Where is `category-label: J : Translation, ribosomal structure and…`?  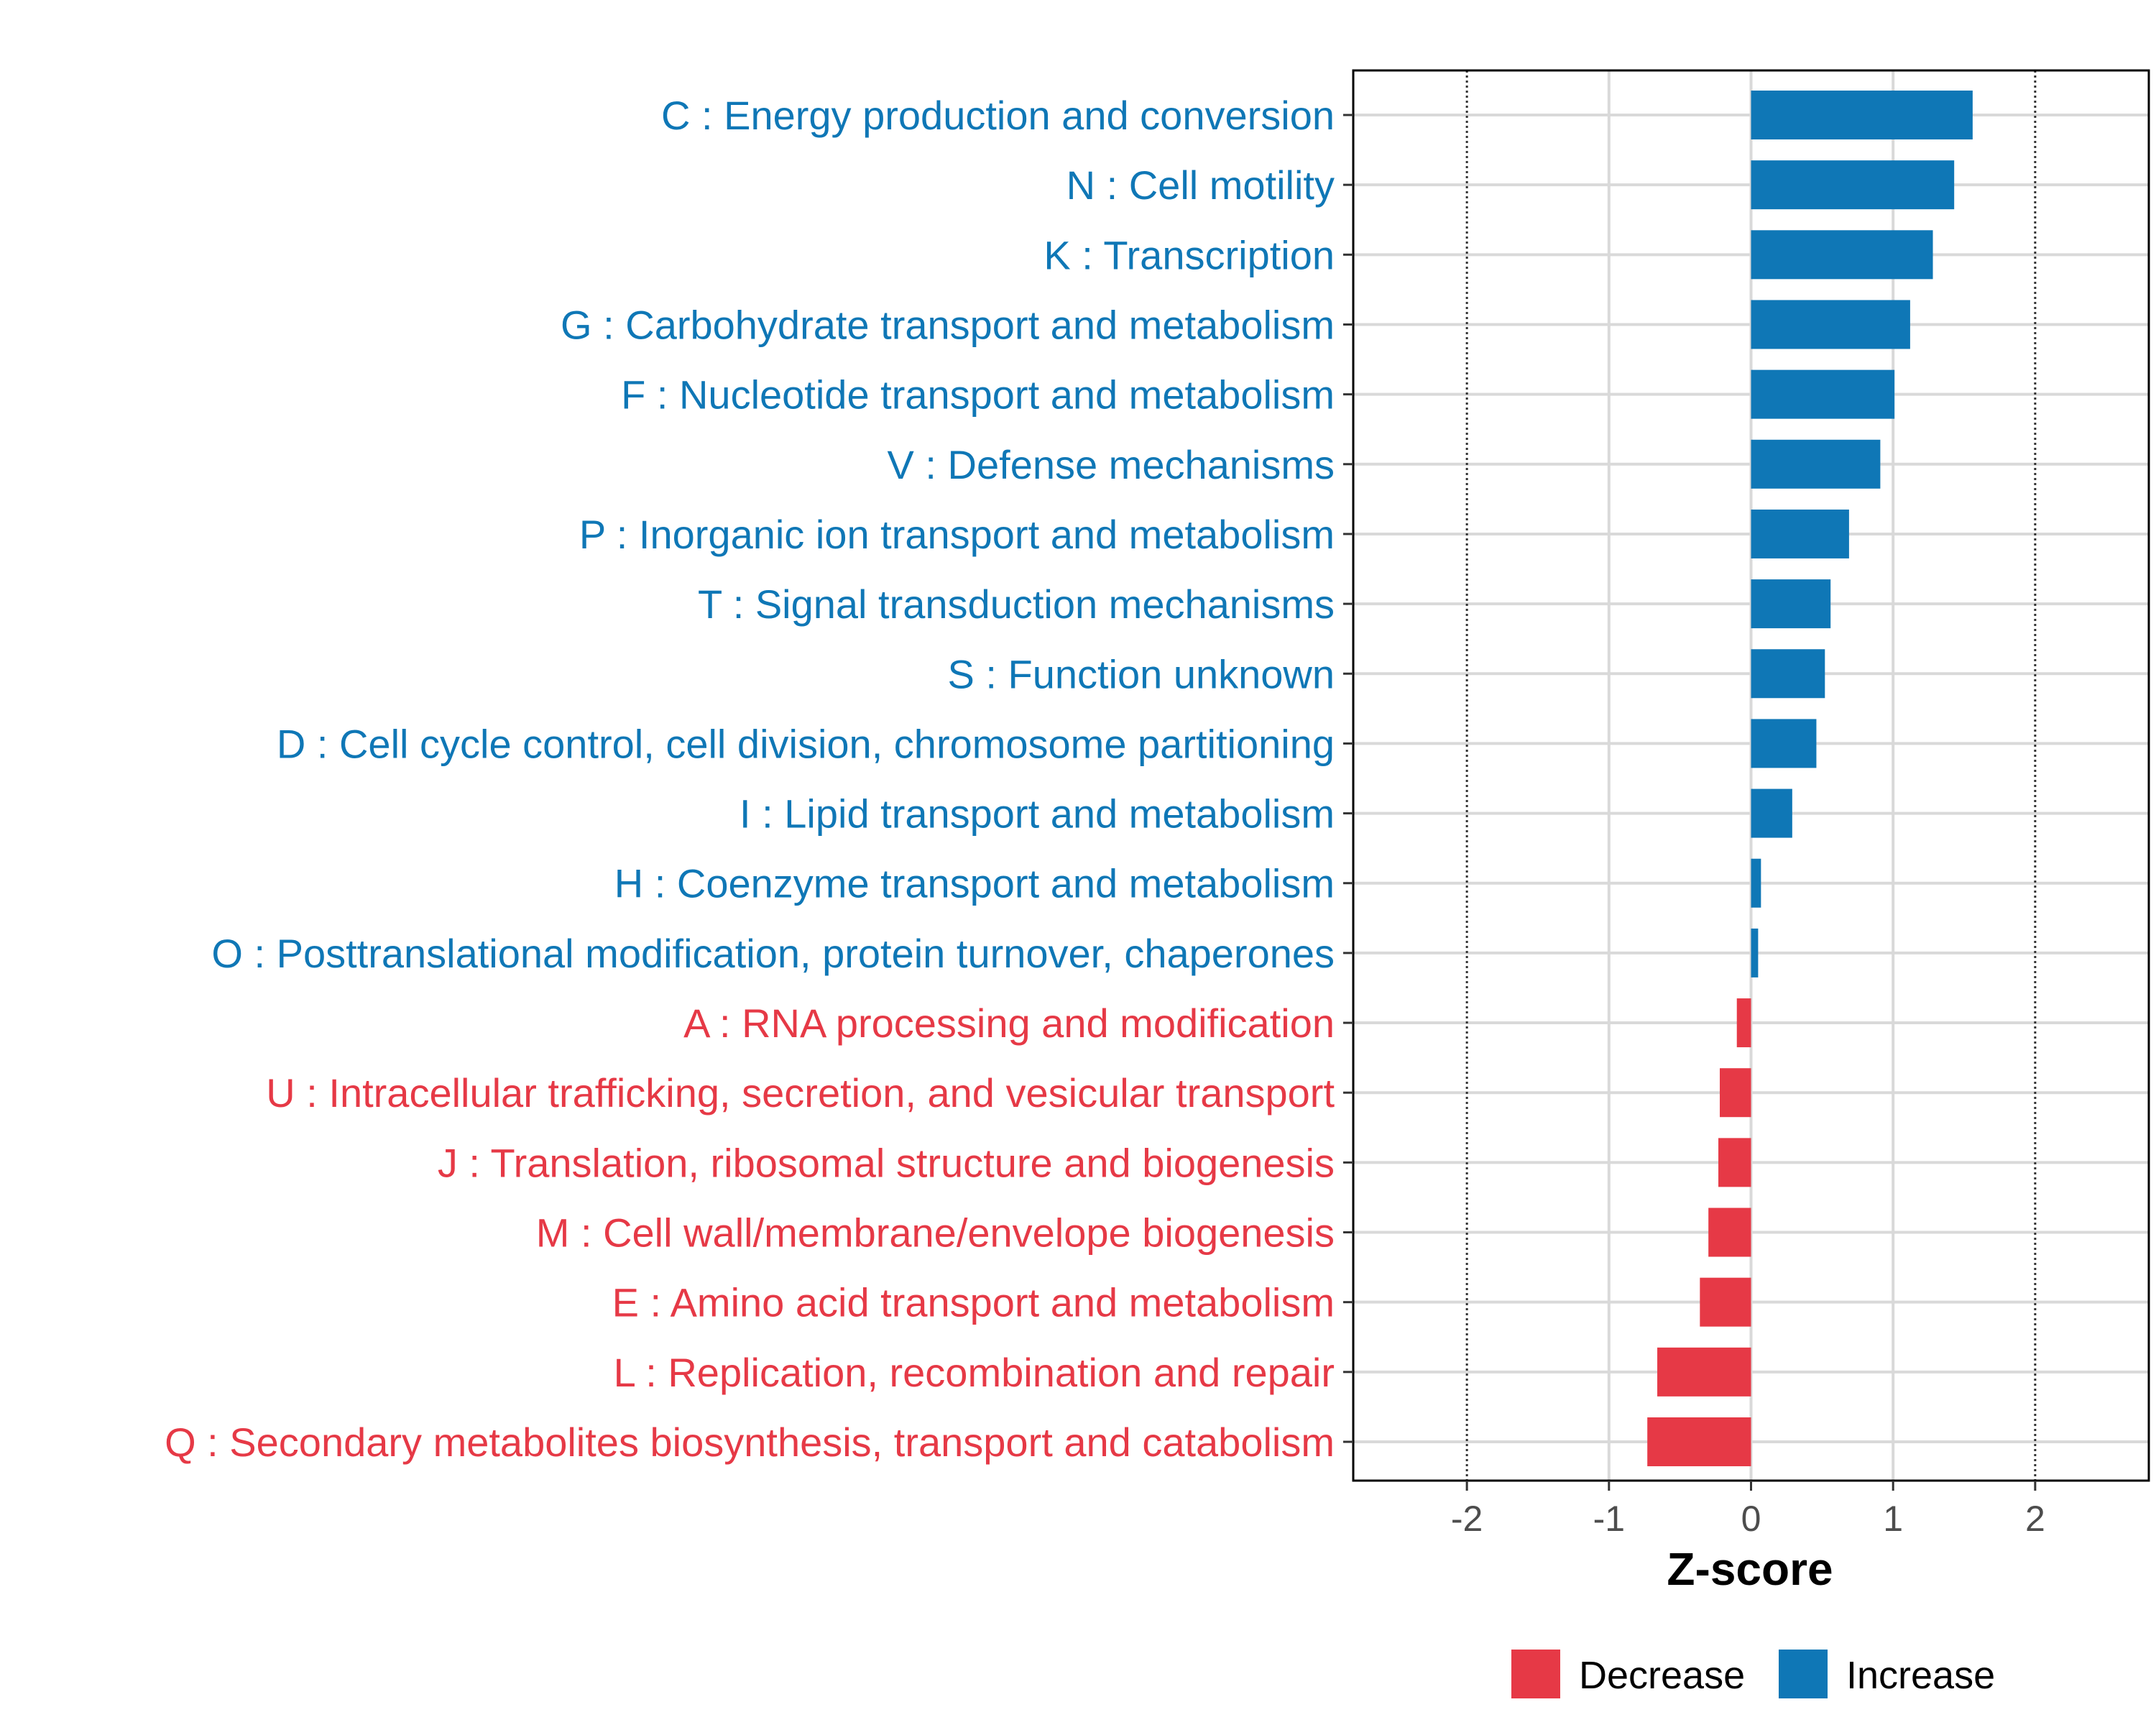
category-label: J : Translation, ribosomal structure and… is located at coordinates (887, 1162).